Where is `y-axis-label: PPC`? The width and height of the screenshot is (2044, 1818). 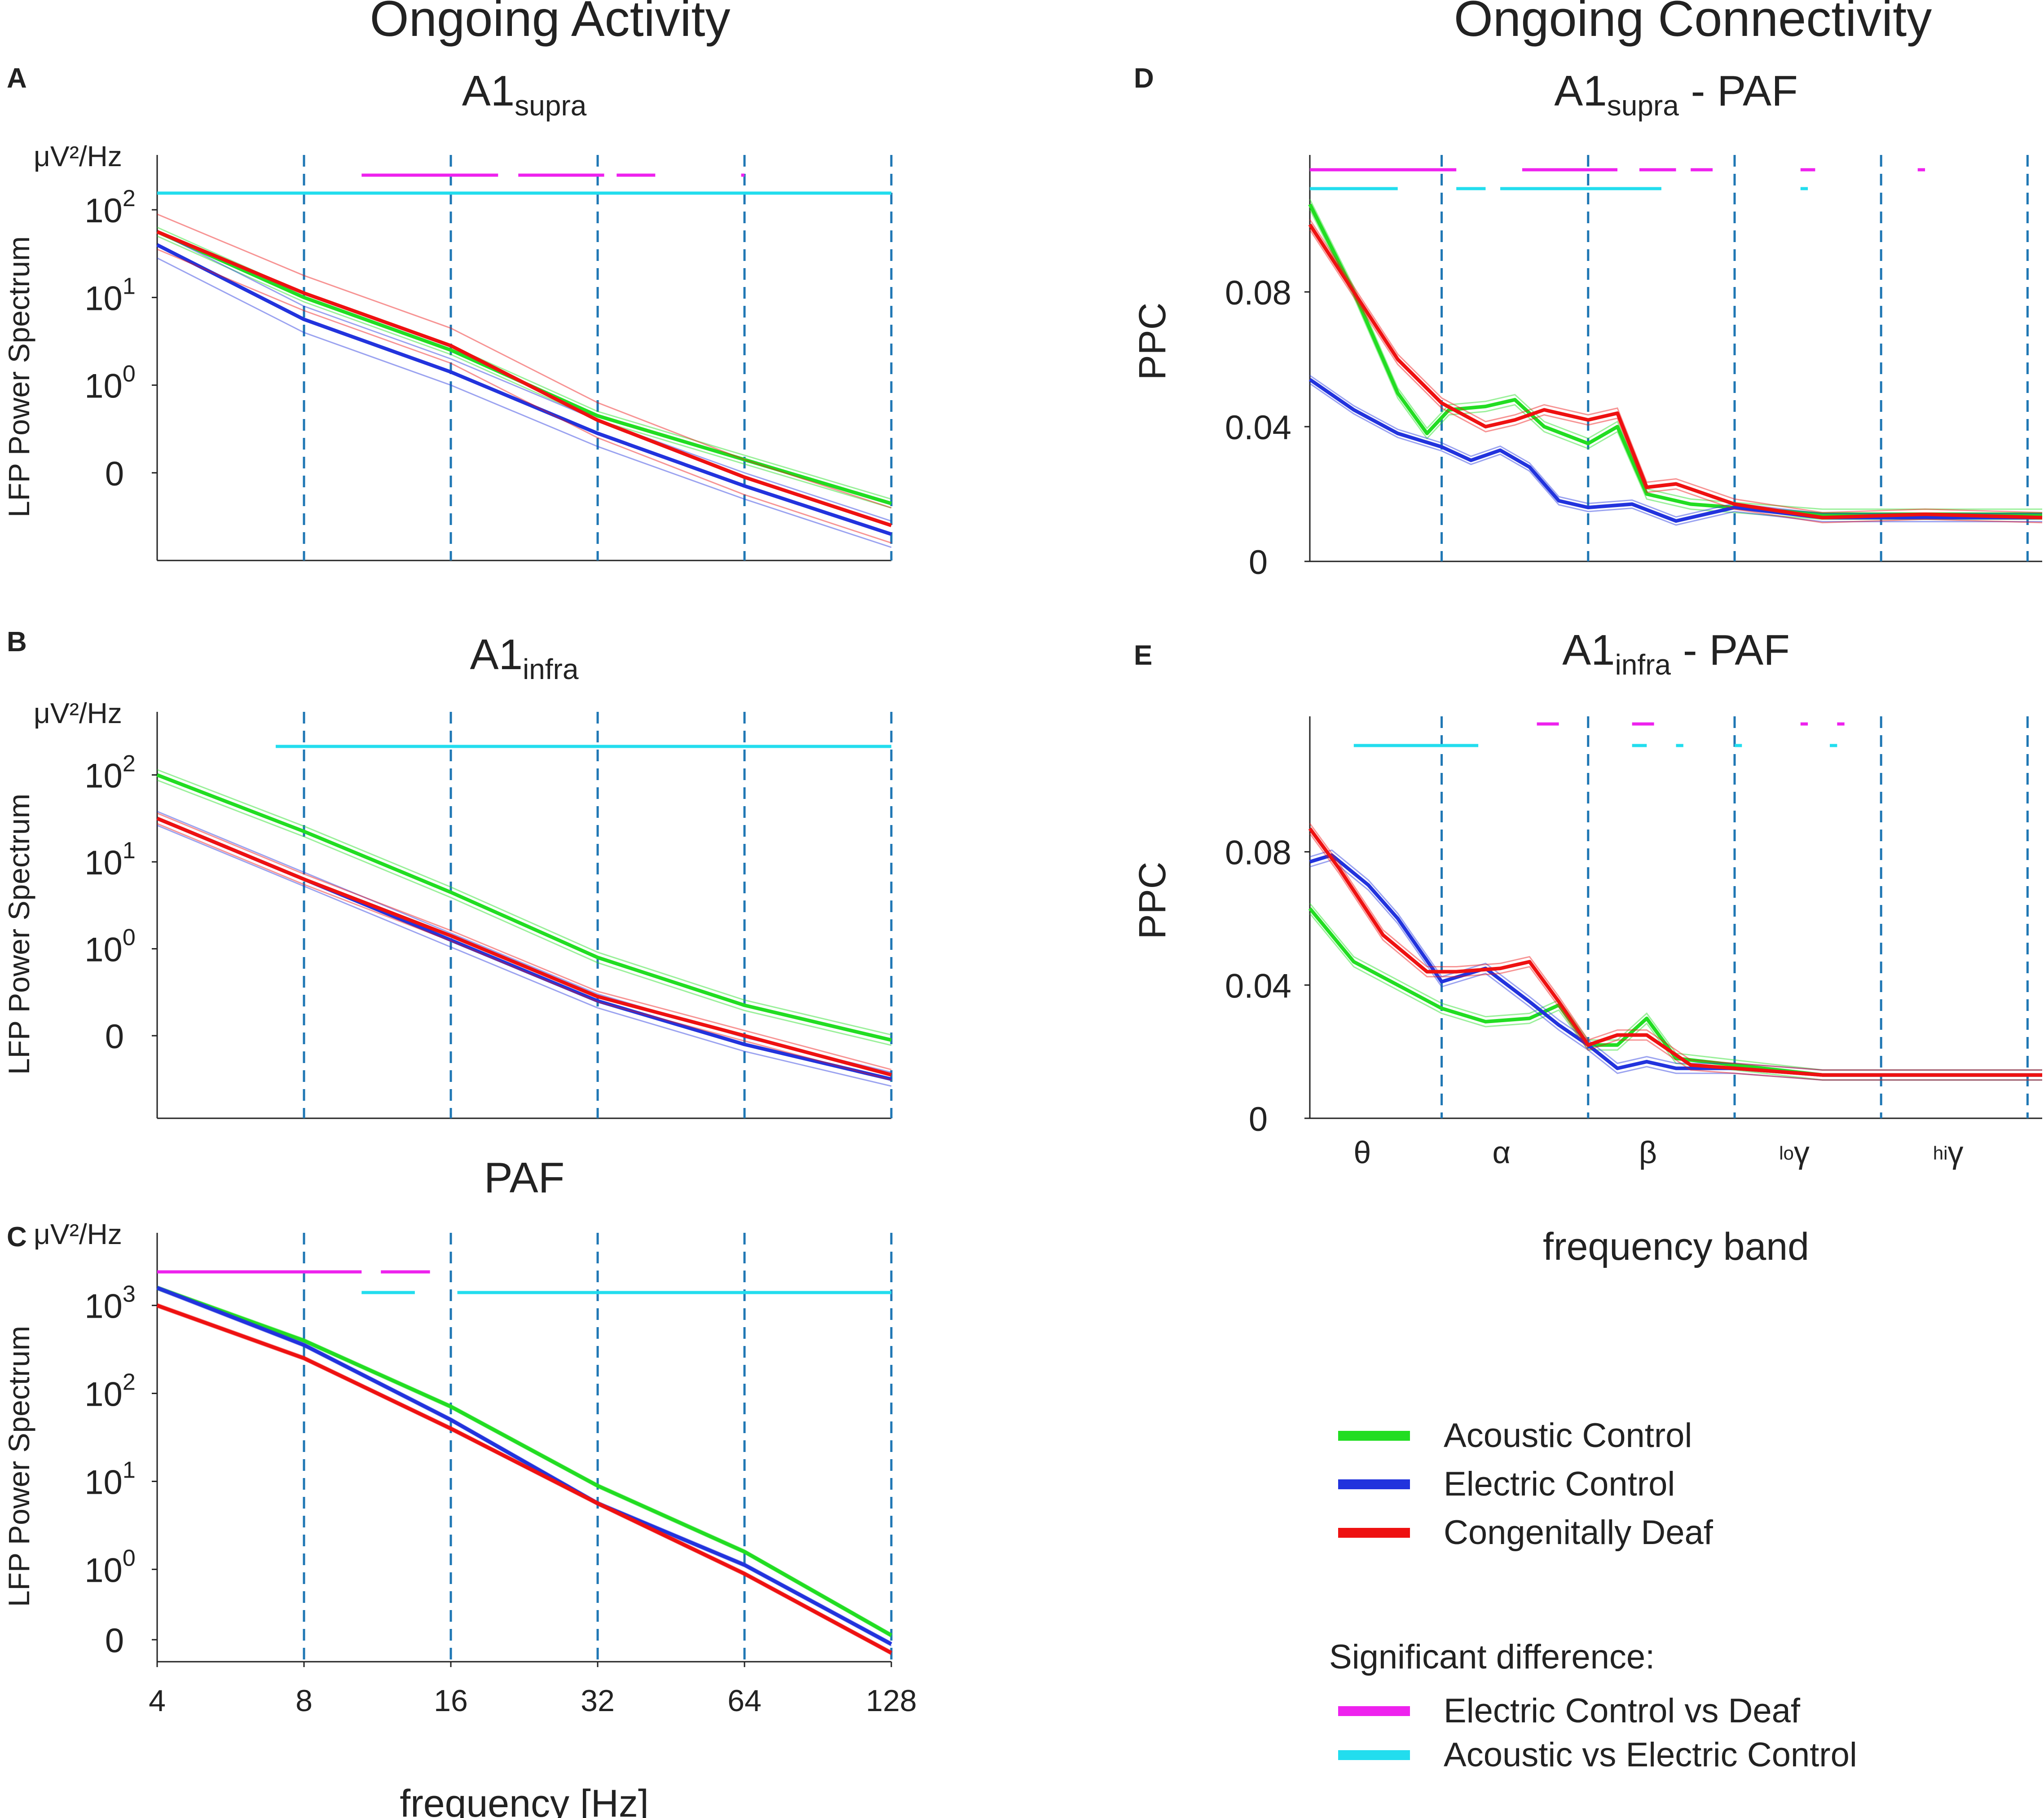 y-axis-label: PPC is located at coordinates (1152, 341).